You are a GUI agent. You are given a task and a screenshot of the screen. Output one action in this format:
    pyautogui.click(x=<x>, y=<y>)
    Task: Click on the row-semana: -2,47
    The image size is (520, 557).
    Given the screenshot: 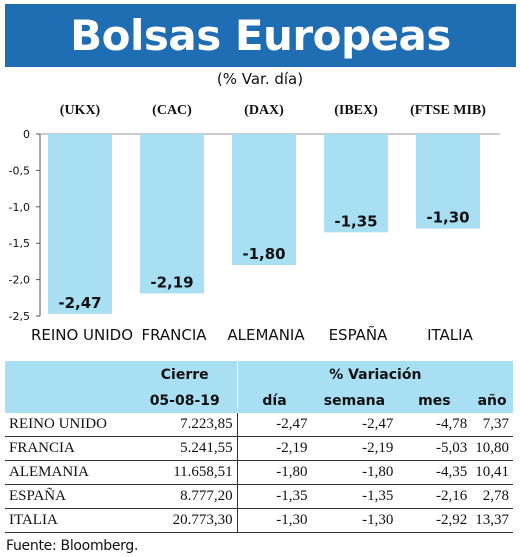 What is the action you would take?
    pyautogui.click(x=354, y=425)
    